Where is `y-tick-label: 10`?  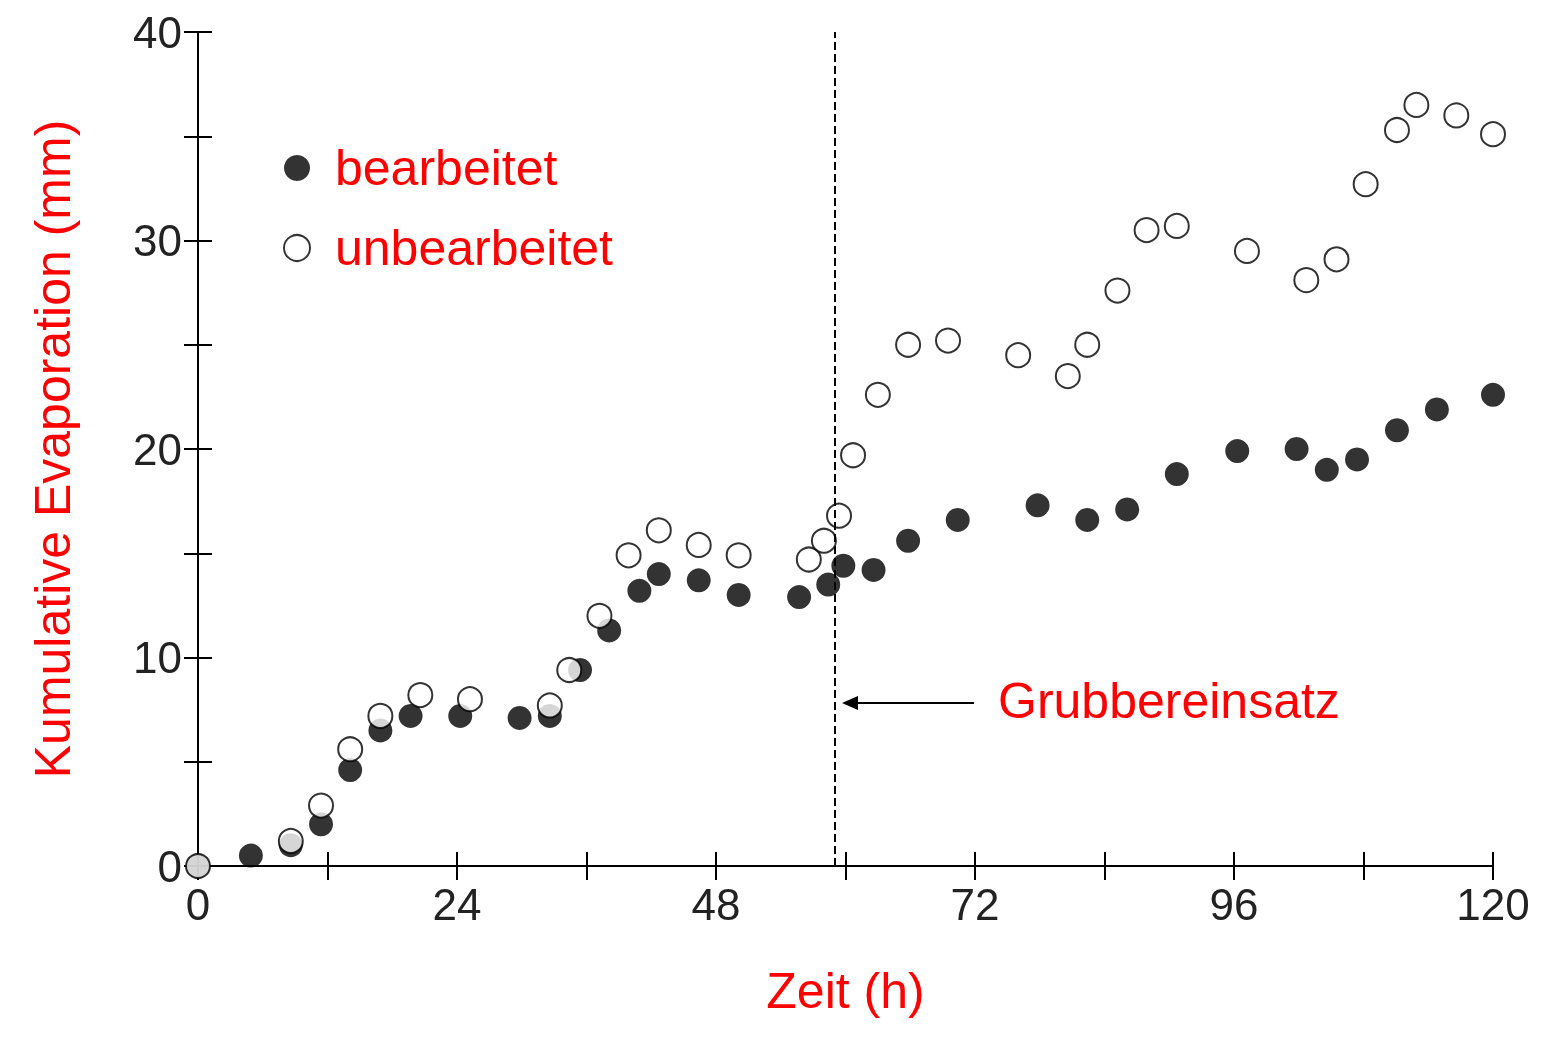 y-tick-label: 10 is located at coordinates (157, 657).